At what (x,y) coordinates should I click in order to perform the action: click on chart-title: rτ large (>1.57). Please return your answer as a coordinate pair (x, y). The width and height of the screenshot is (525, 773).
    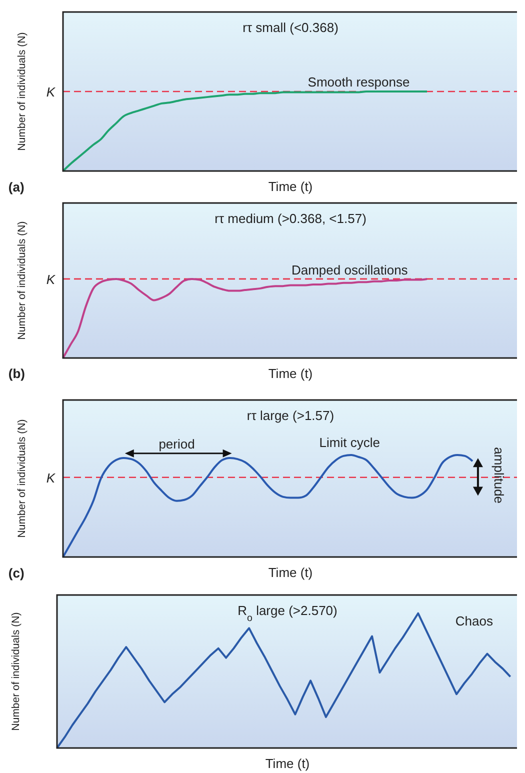
    Looking at the image, I should click on (290, 415).